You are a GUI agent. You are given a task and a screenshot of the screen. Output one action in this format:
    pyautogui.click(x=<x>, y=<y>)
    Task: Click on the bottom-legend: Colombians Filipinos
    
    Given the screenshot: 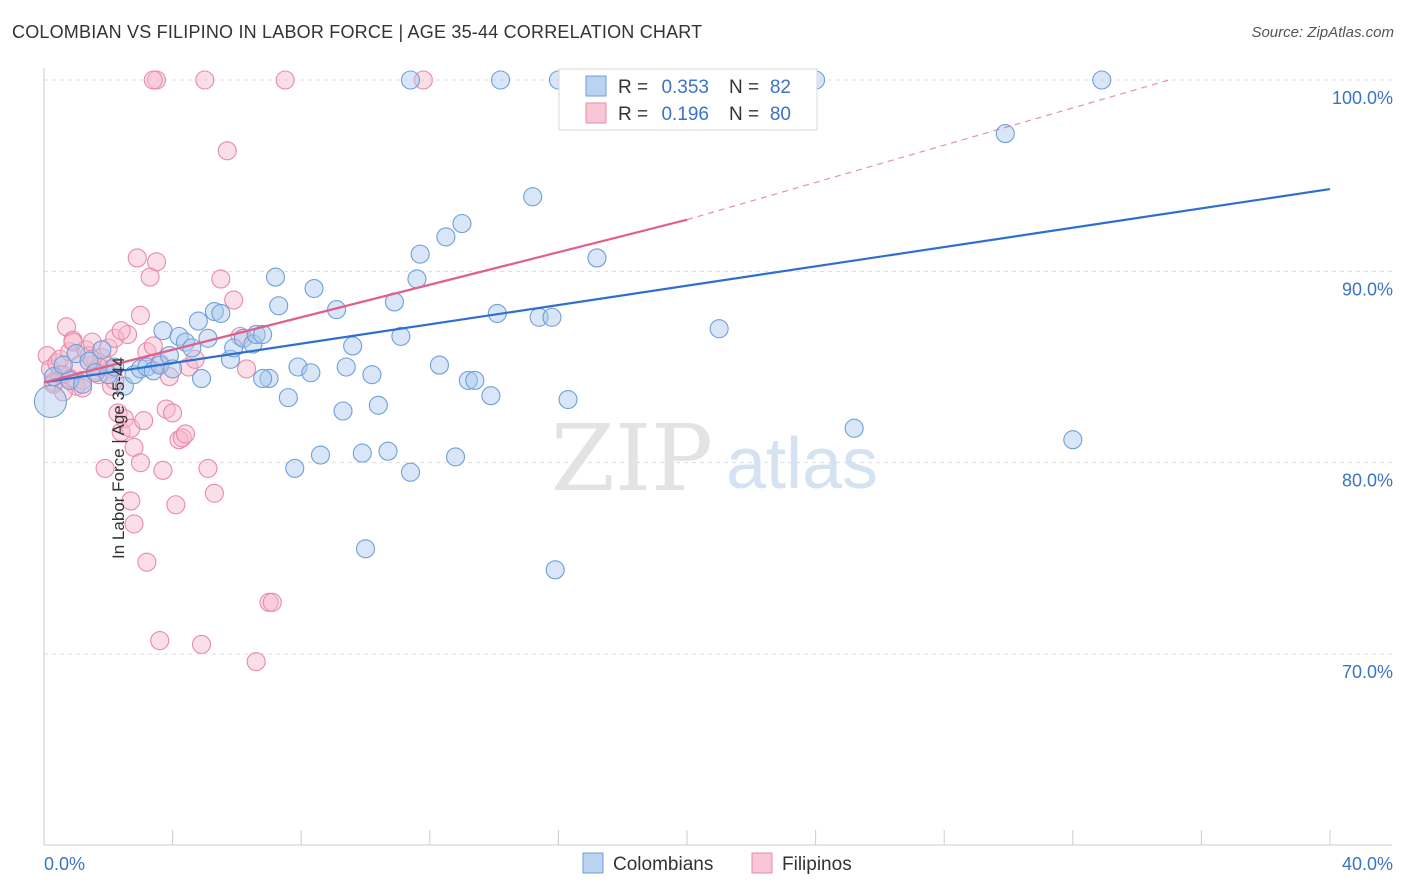 What is the action you would take?
    pyautogui.click(x=717, y=863)
    